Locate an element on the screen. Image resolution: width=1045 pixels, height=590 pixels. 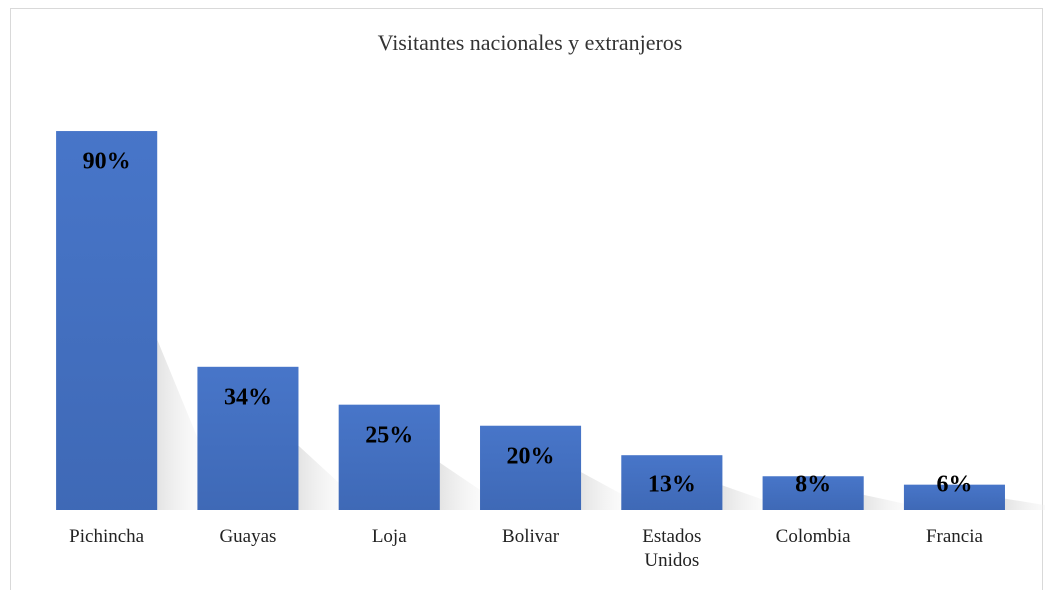
value-label: 8% is located at coordinates (813, 485).